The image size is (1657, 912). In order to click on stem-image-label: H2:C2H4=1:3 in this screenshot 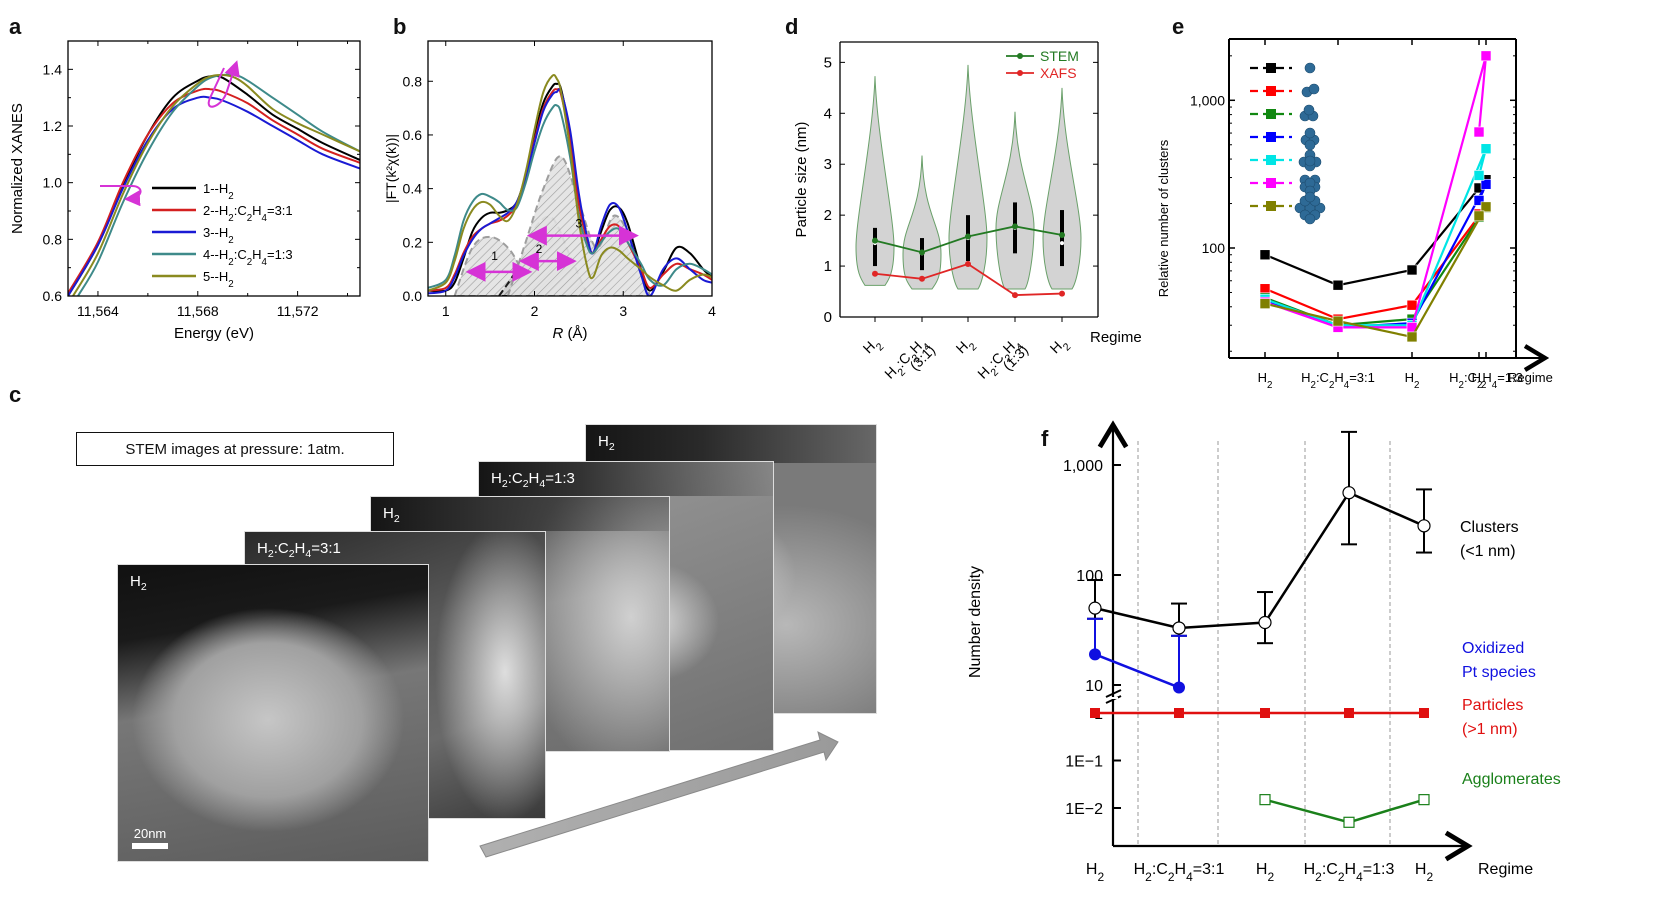, I will do `click(533, 480)`.